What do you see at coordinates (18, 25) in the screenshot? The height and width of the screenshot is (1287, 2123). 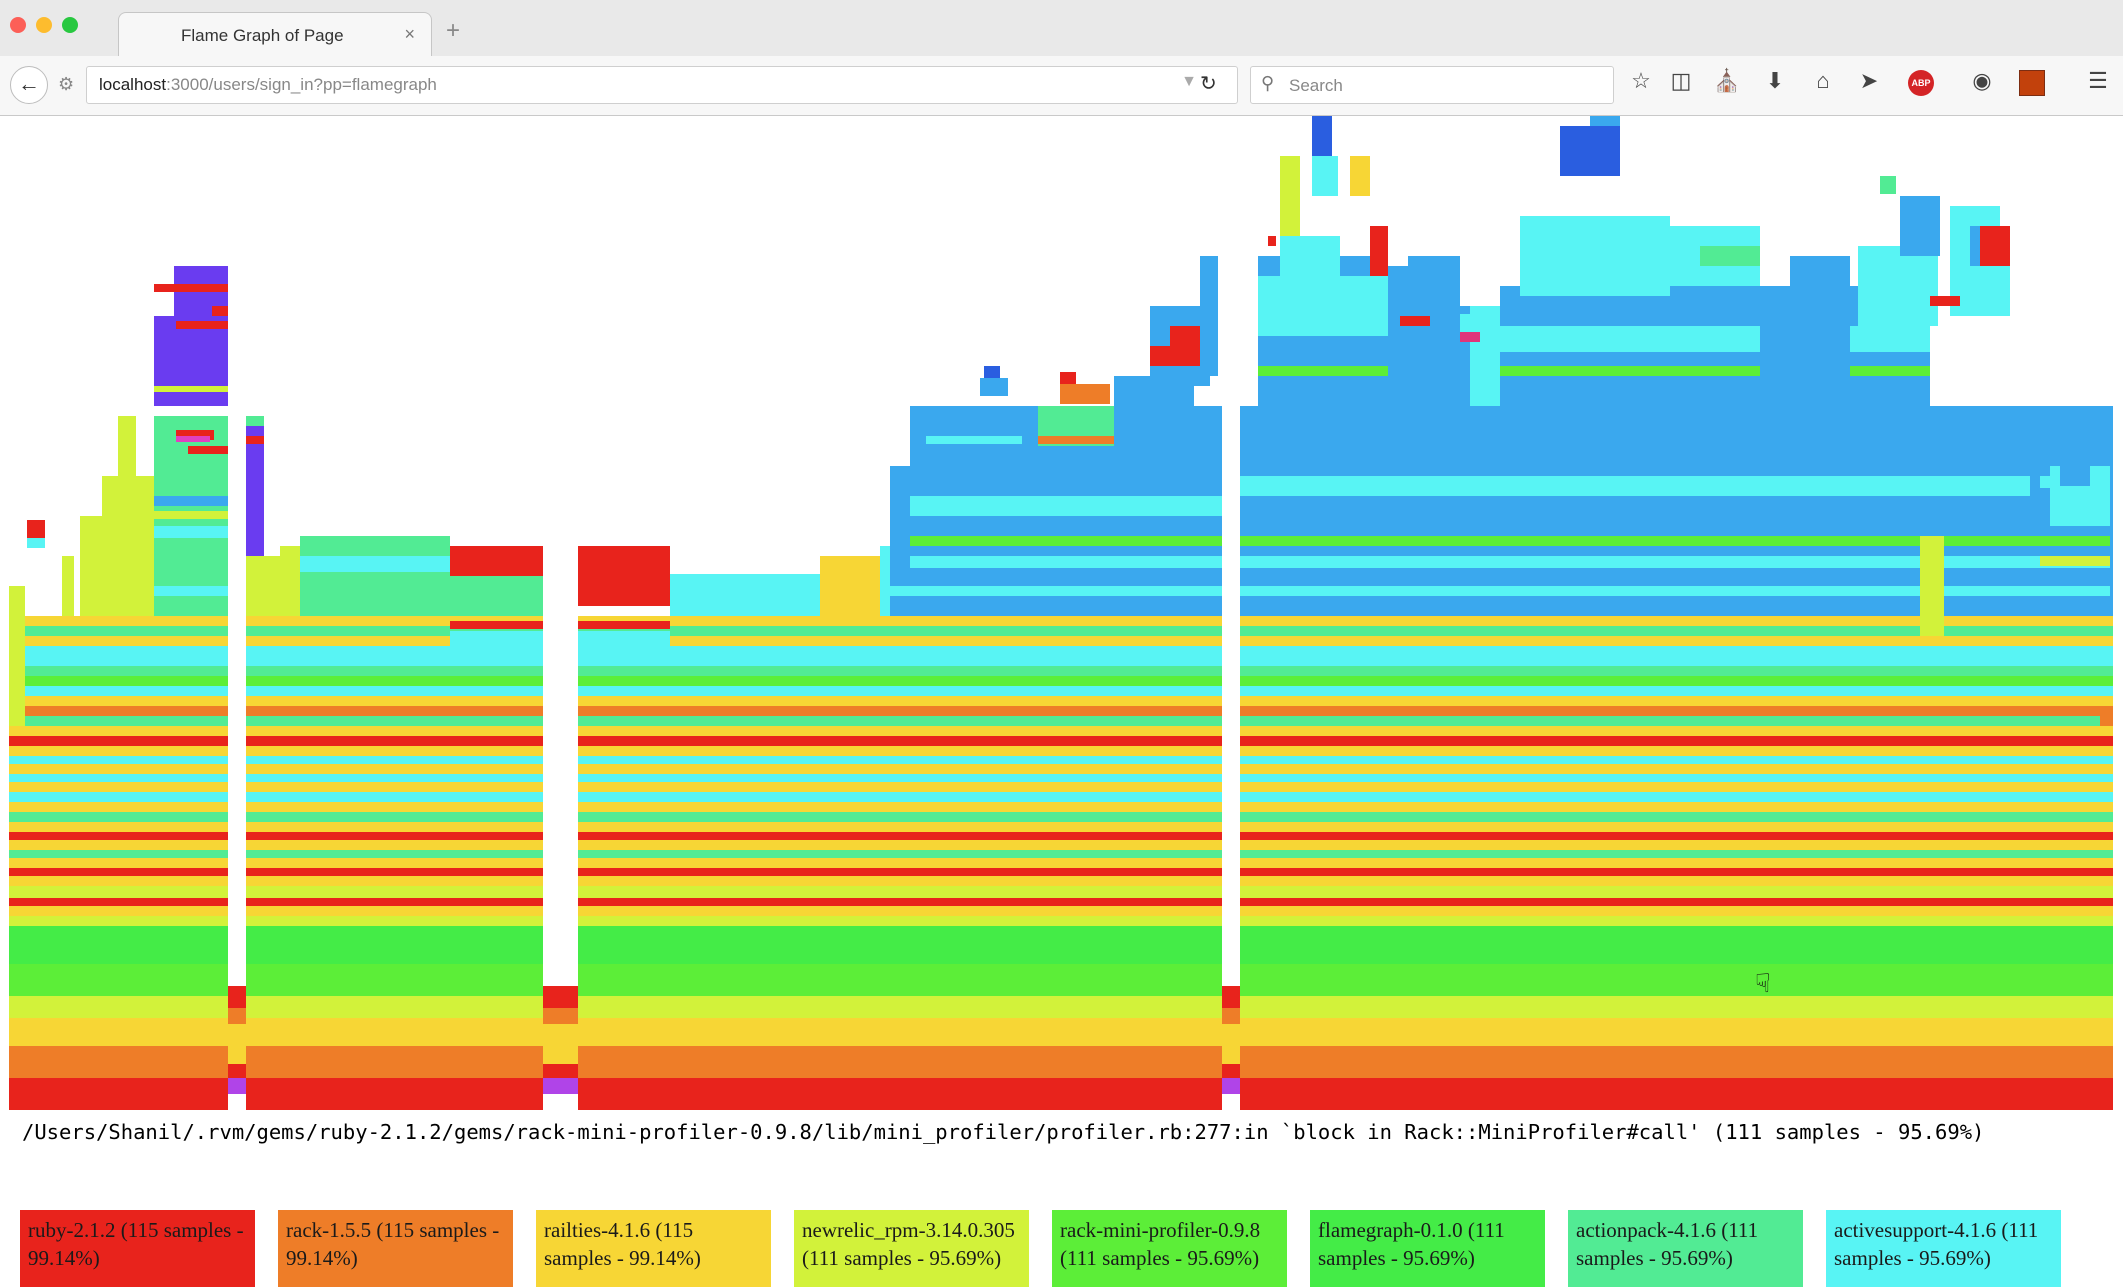 I see `close-window-button` at bounding box center [18, 25].